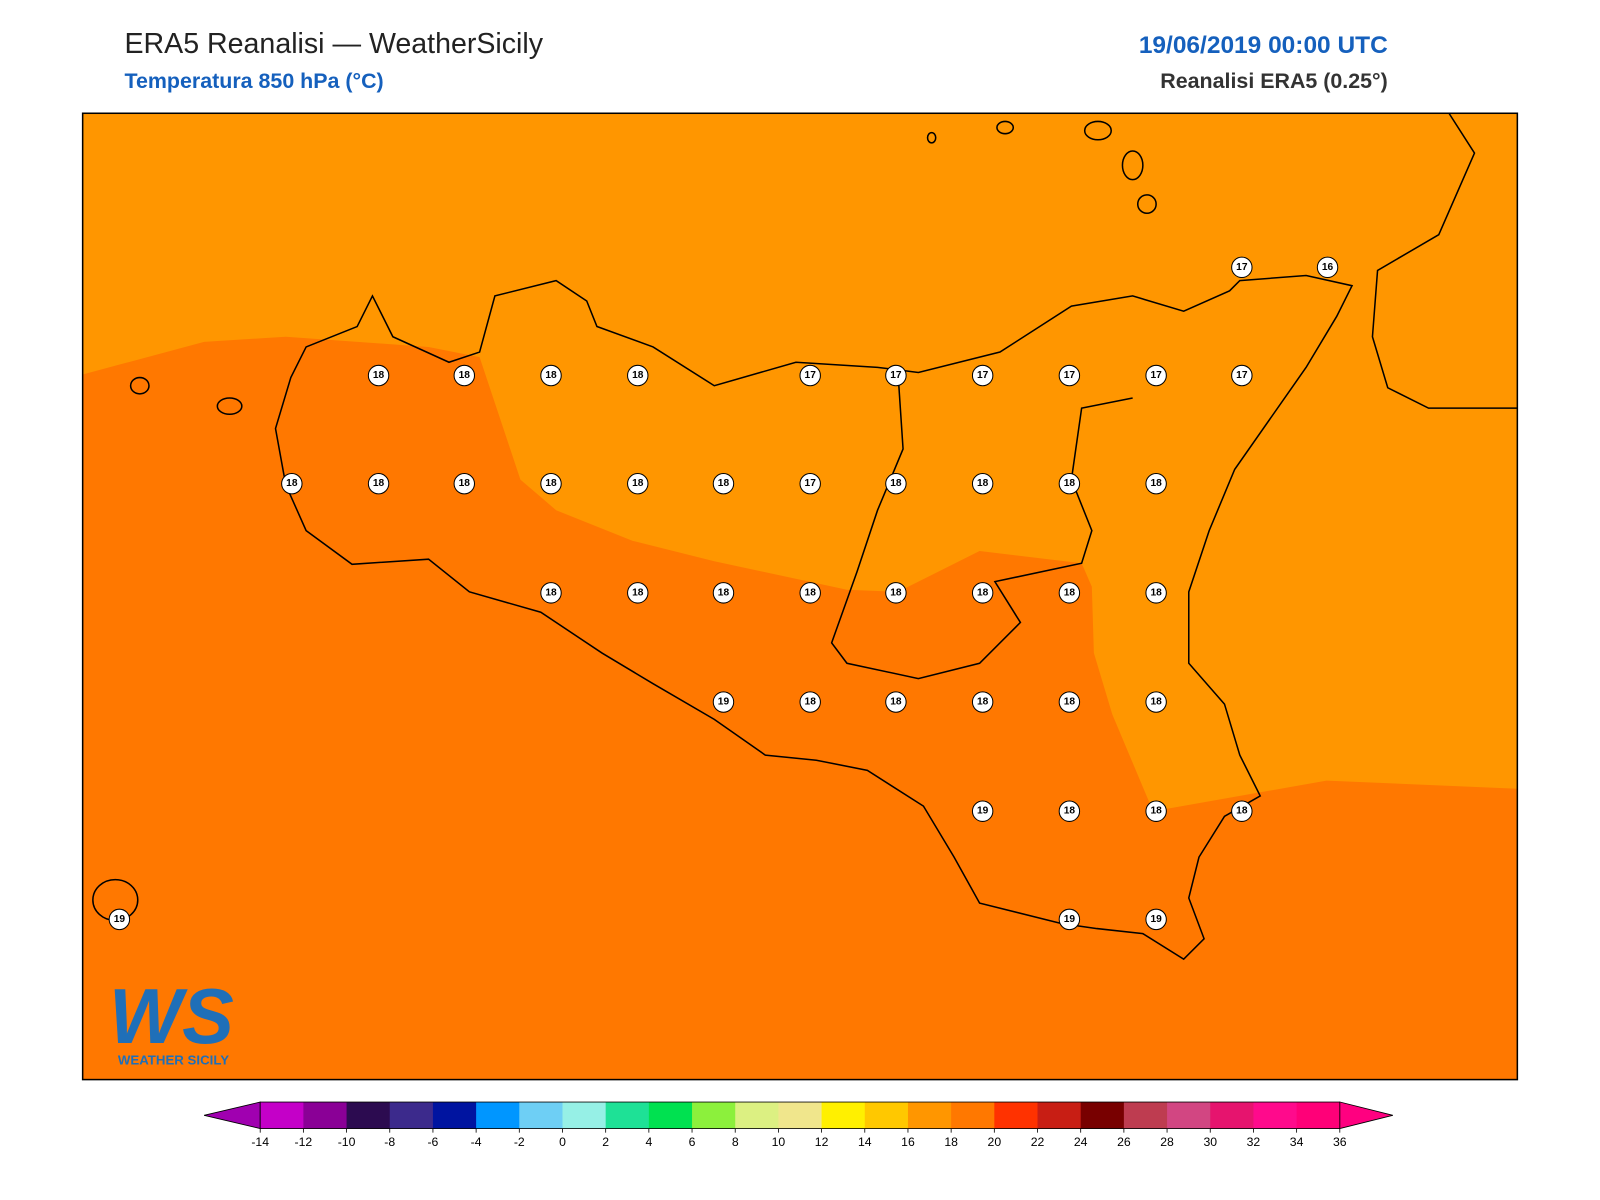 This screenshot has height=1200, width=1600. I want to click on date: 19/06/2019 00:00 UTC, so click(1263, 45).